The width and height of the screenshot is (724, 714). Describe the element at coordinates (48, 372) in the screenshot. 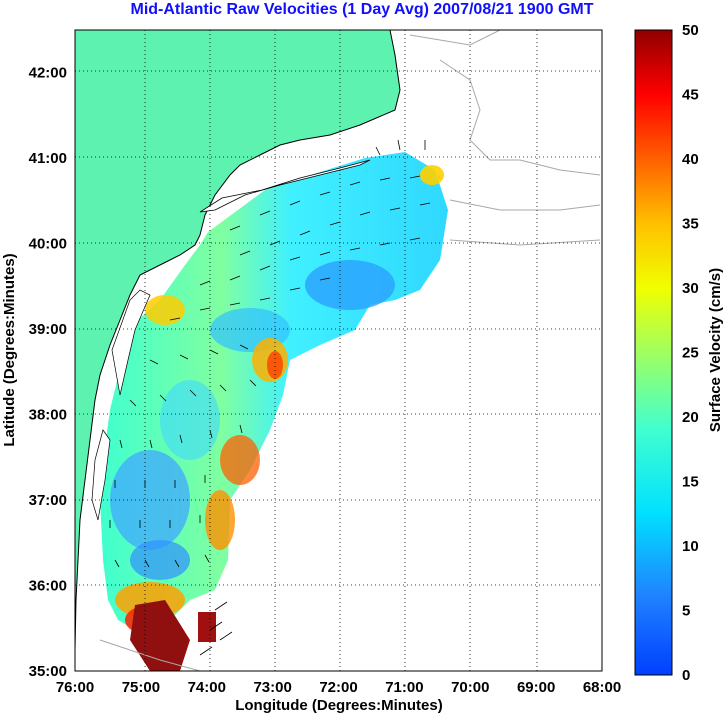

I see `latitude-ticks: 42:00 41:00 40:00 39:00 38:00 37:00 36:00 35:00` at that location.